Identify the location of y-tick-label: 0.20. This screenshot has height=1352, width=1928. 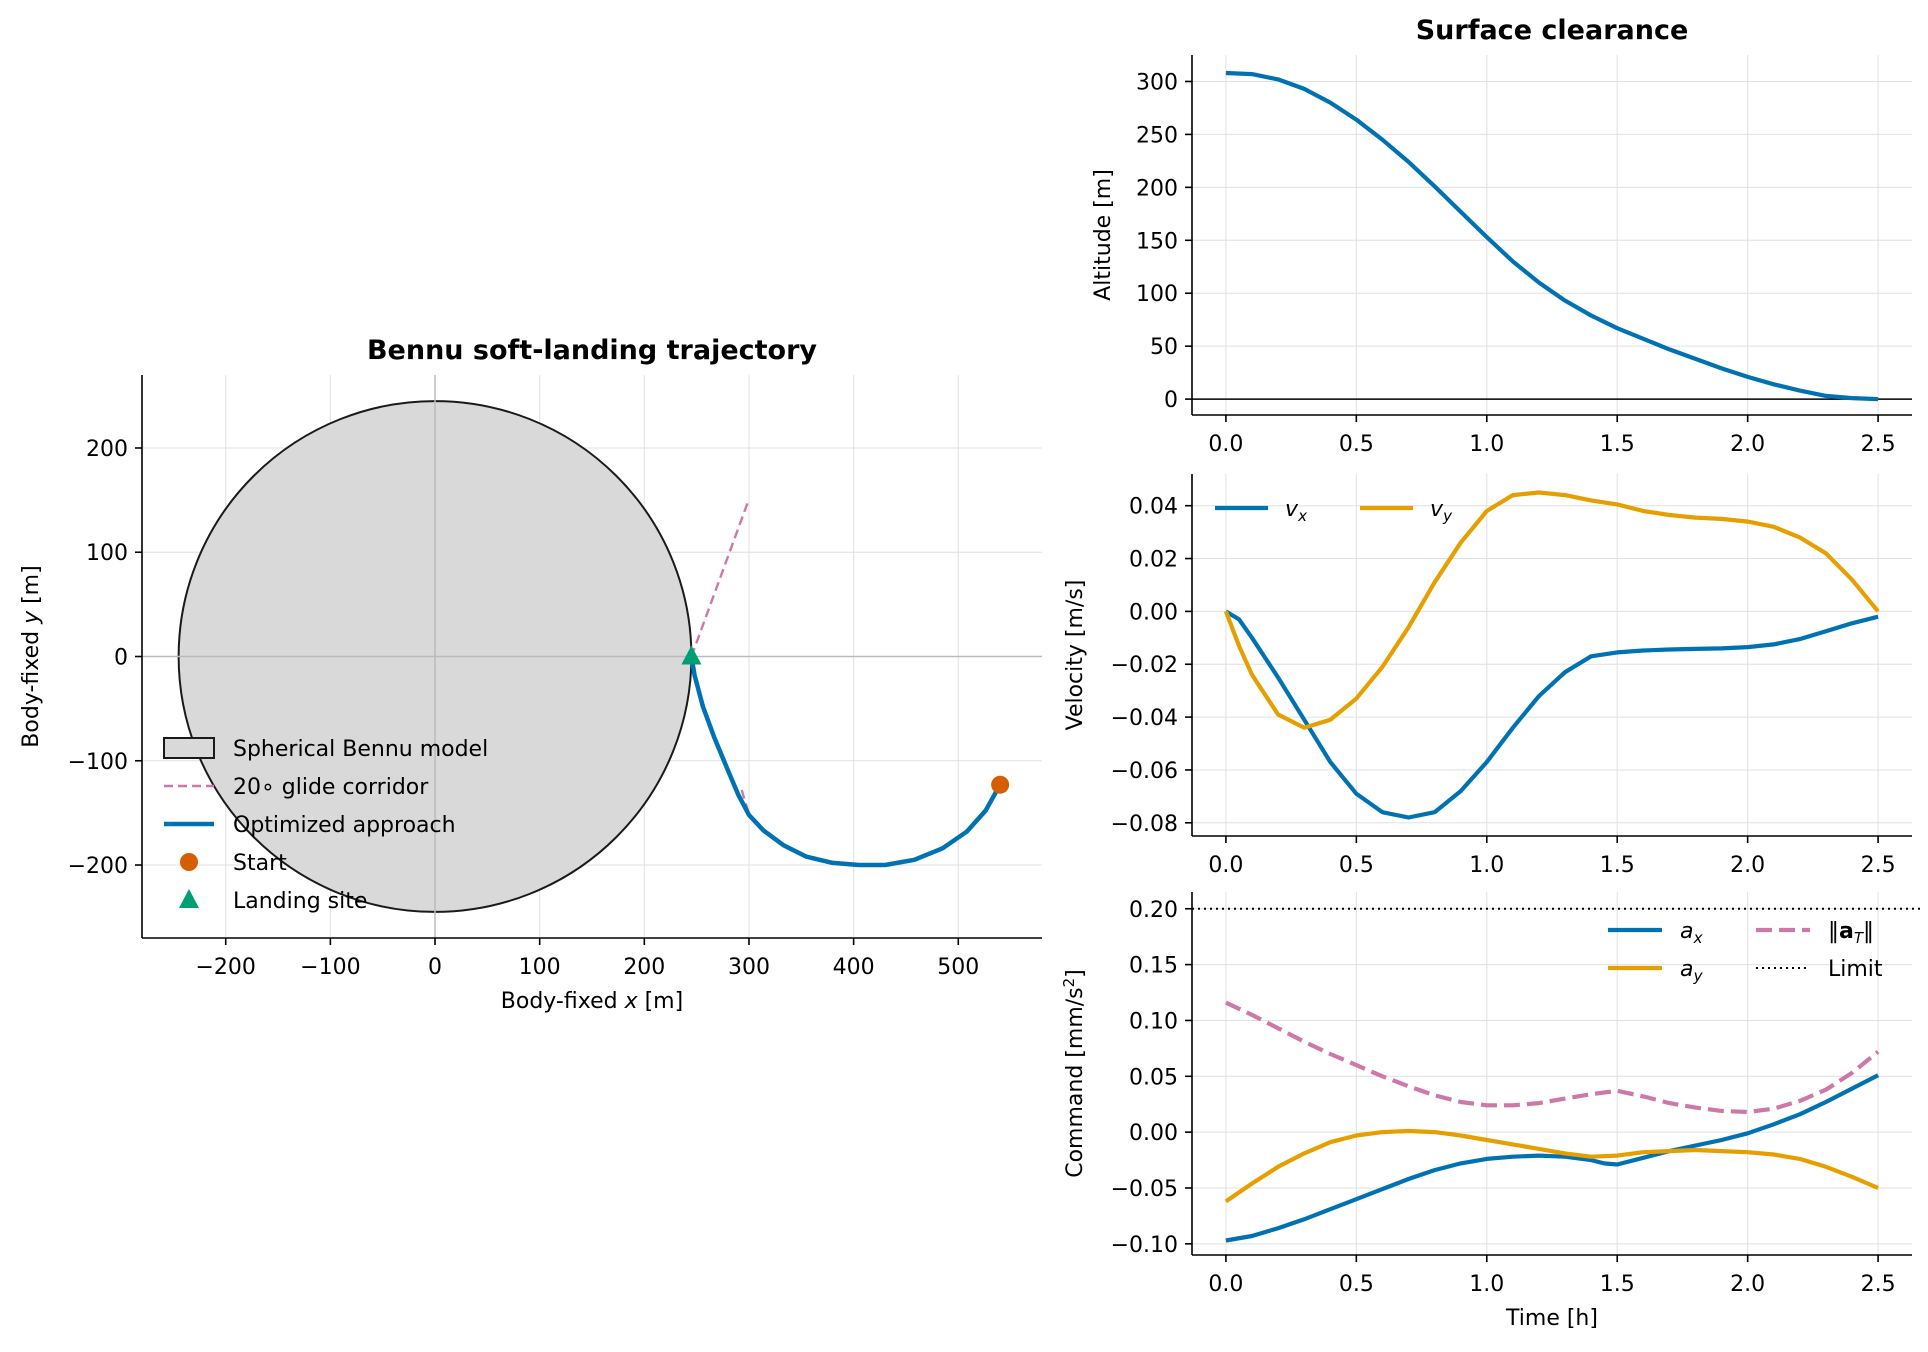
(1153, 910).